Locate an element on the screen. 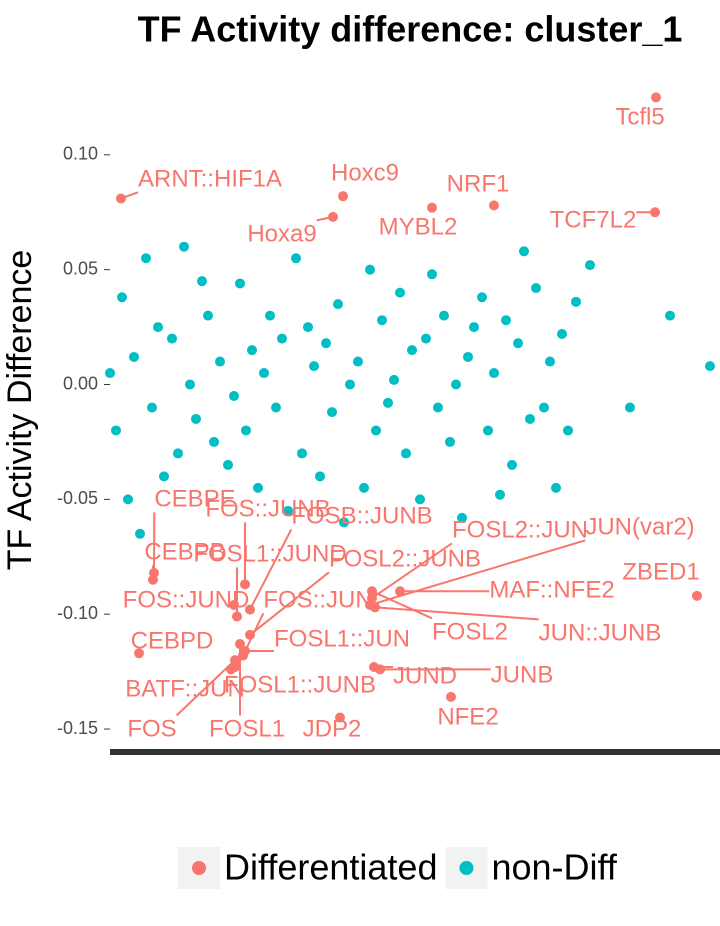 The image size is (720, 926). point-label: FOS is located at coordinates (151, 728).